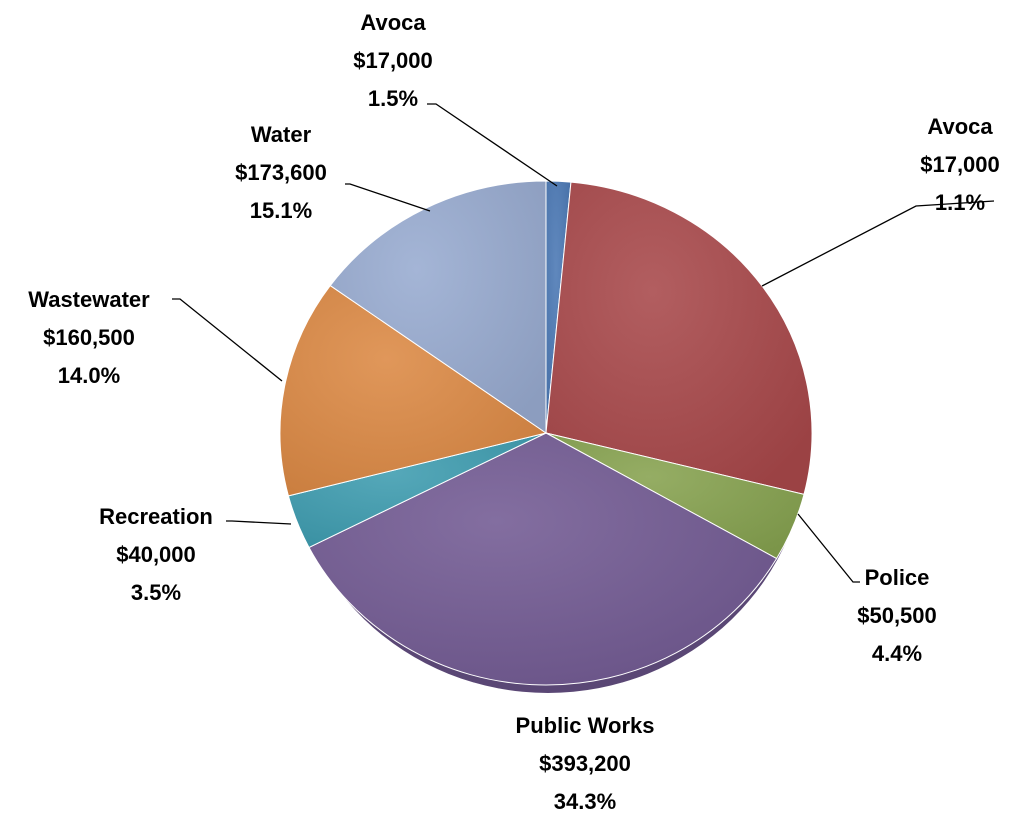  What do you see at coordinates (156, 554) in the screenshot?
I see `data-label-value-label-4: $40,000` at bounding box center [156, 554].